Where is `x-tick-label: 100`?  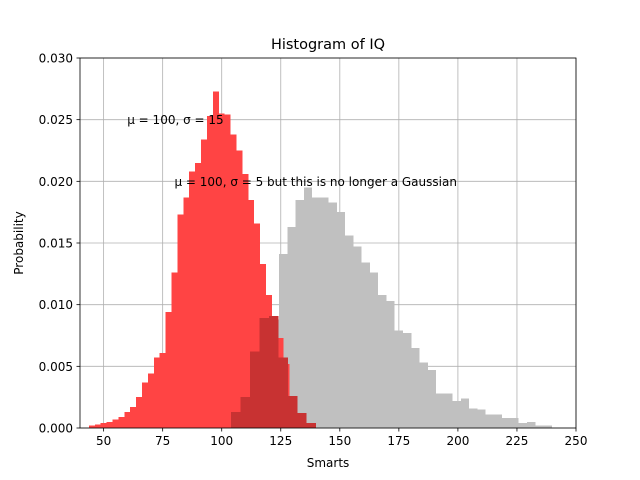 x-tick-label: 100 is located at coordinates (221, 441).